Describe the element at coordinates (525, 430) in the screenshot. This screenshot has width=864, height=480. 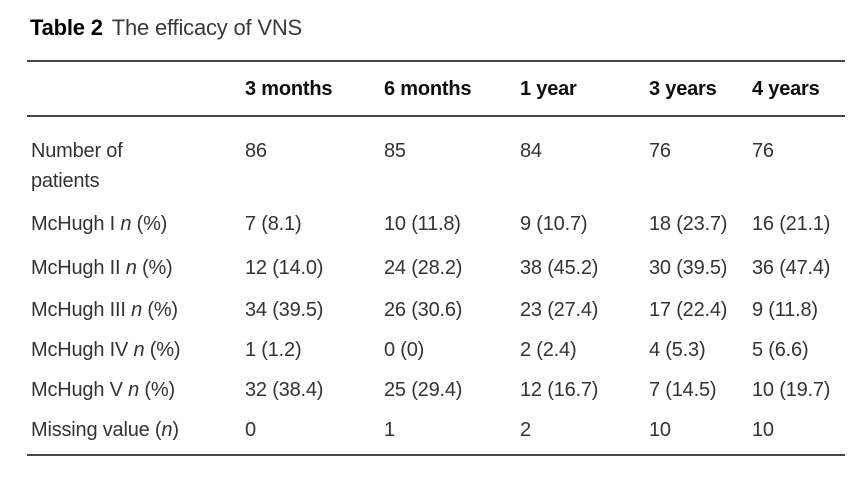
I see `cell-value: 2` at that location.